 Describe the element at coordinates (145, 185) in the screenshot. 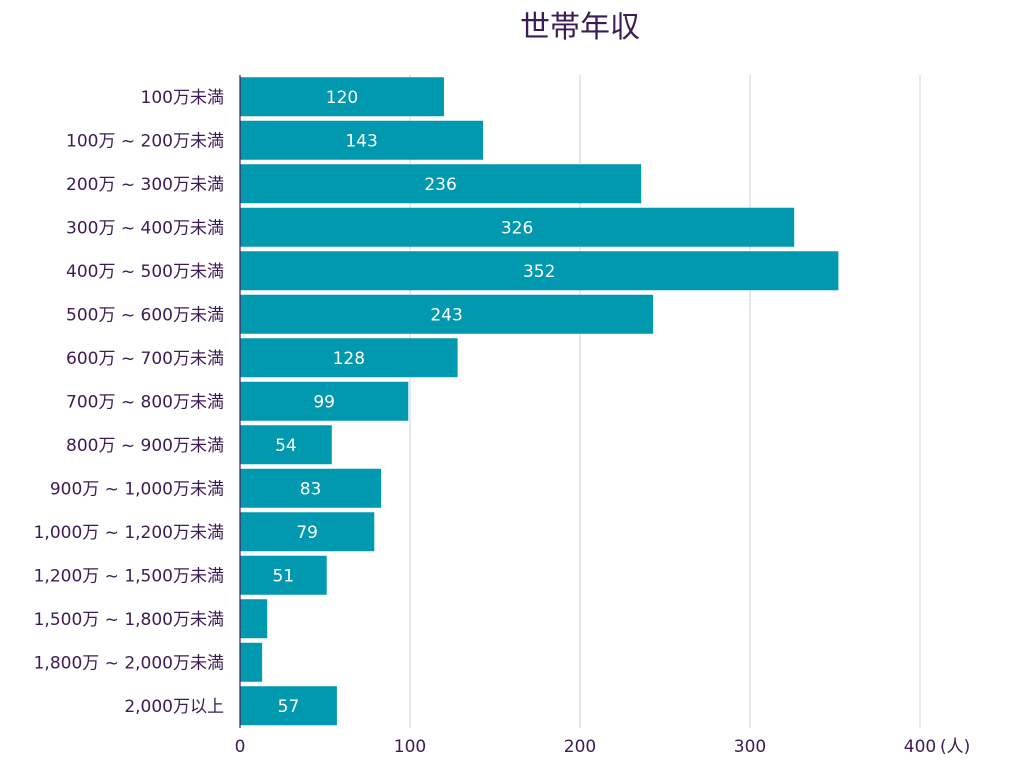

I see `category-label: 200万 ~ 300万未満` at that location.